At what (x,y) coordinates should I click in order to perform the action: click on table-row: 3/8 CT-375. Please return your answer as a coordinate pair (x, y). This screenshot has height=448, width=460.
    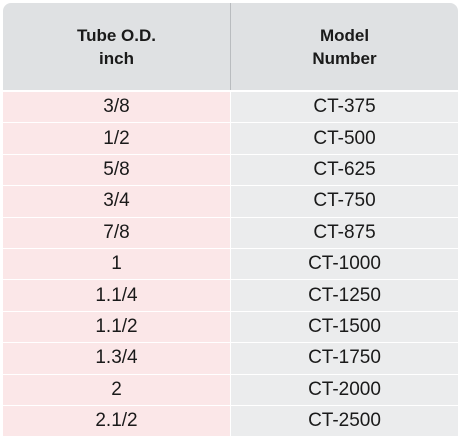
    Looking at the image, I should click on (230, 108).